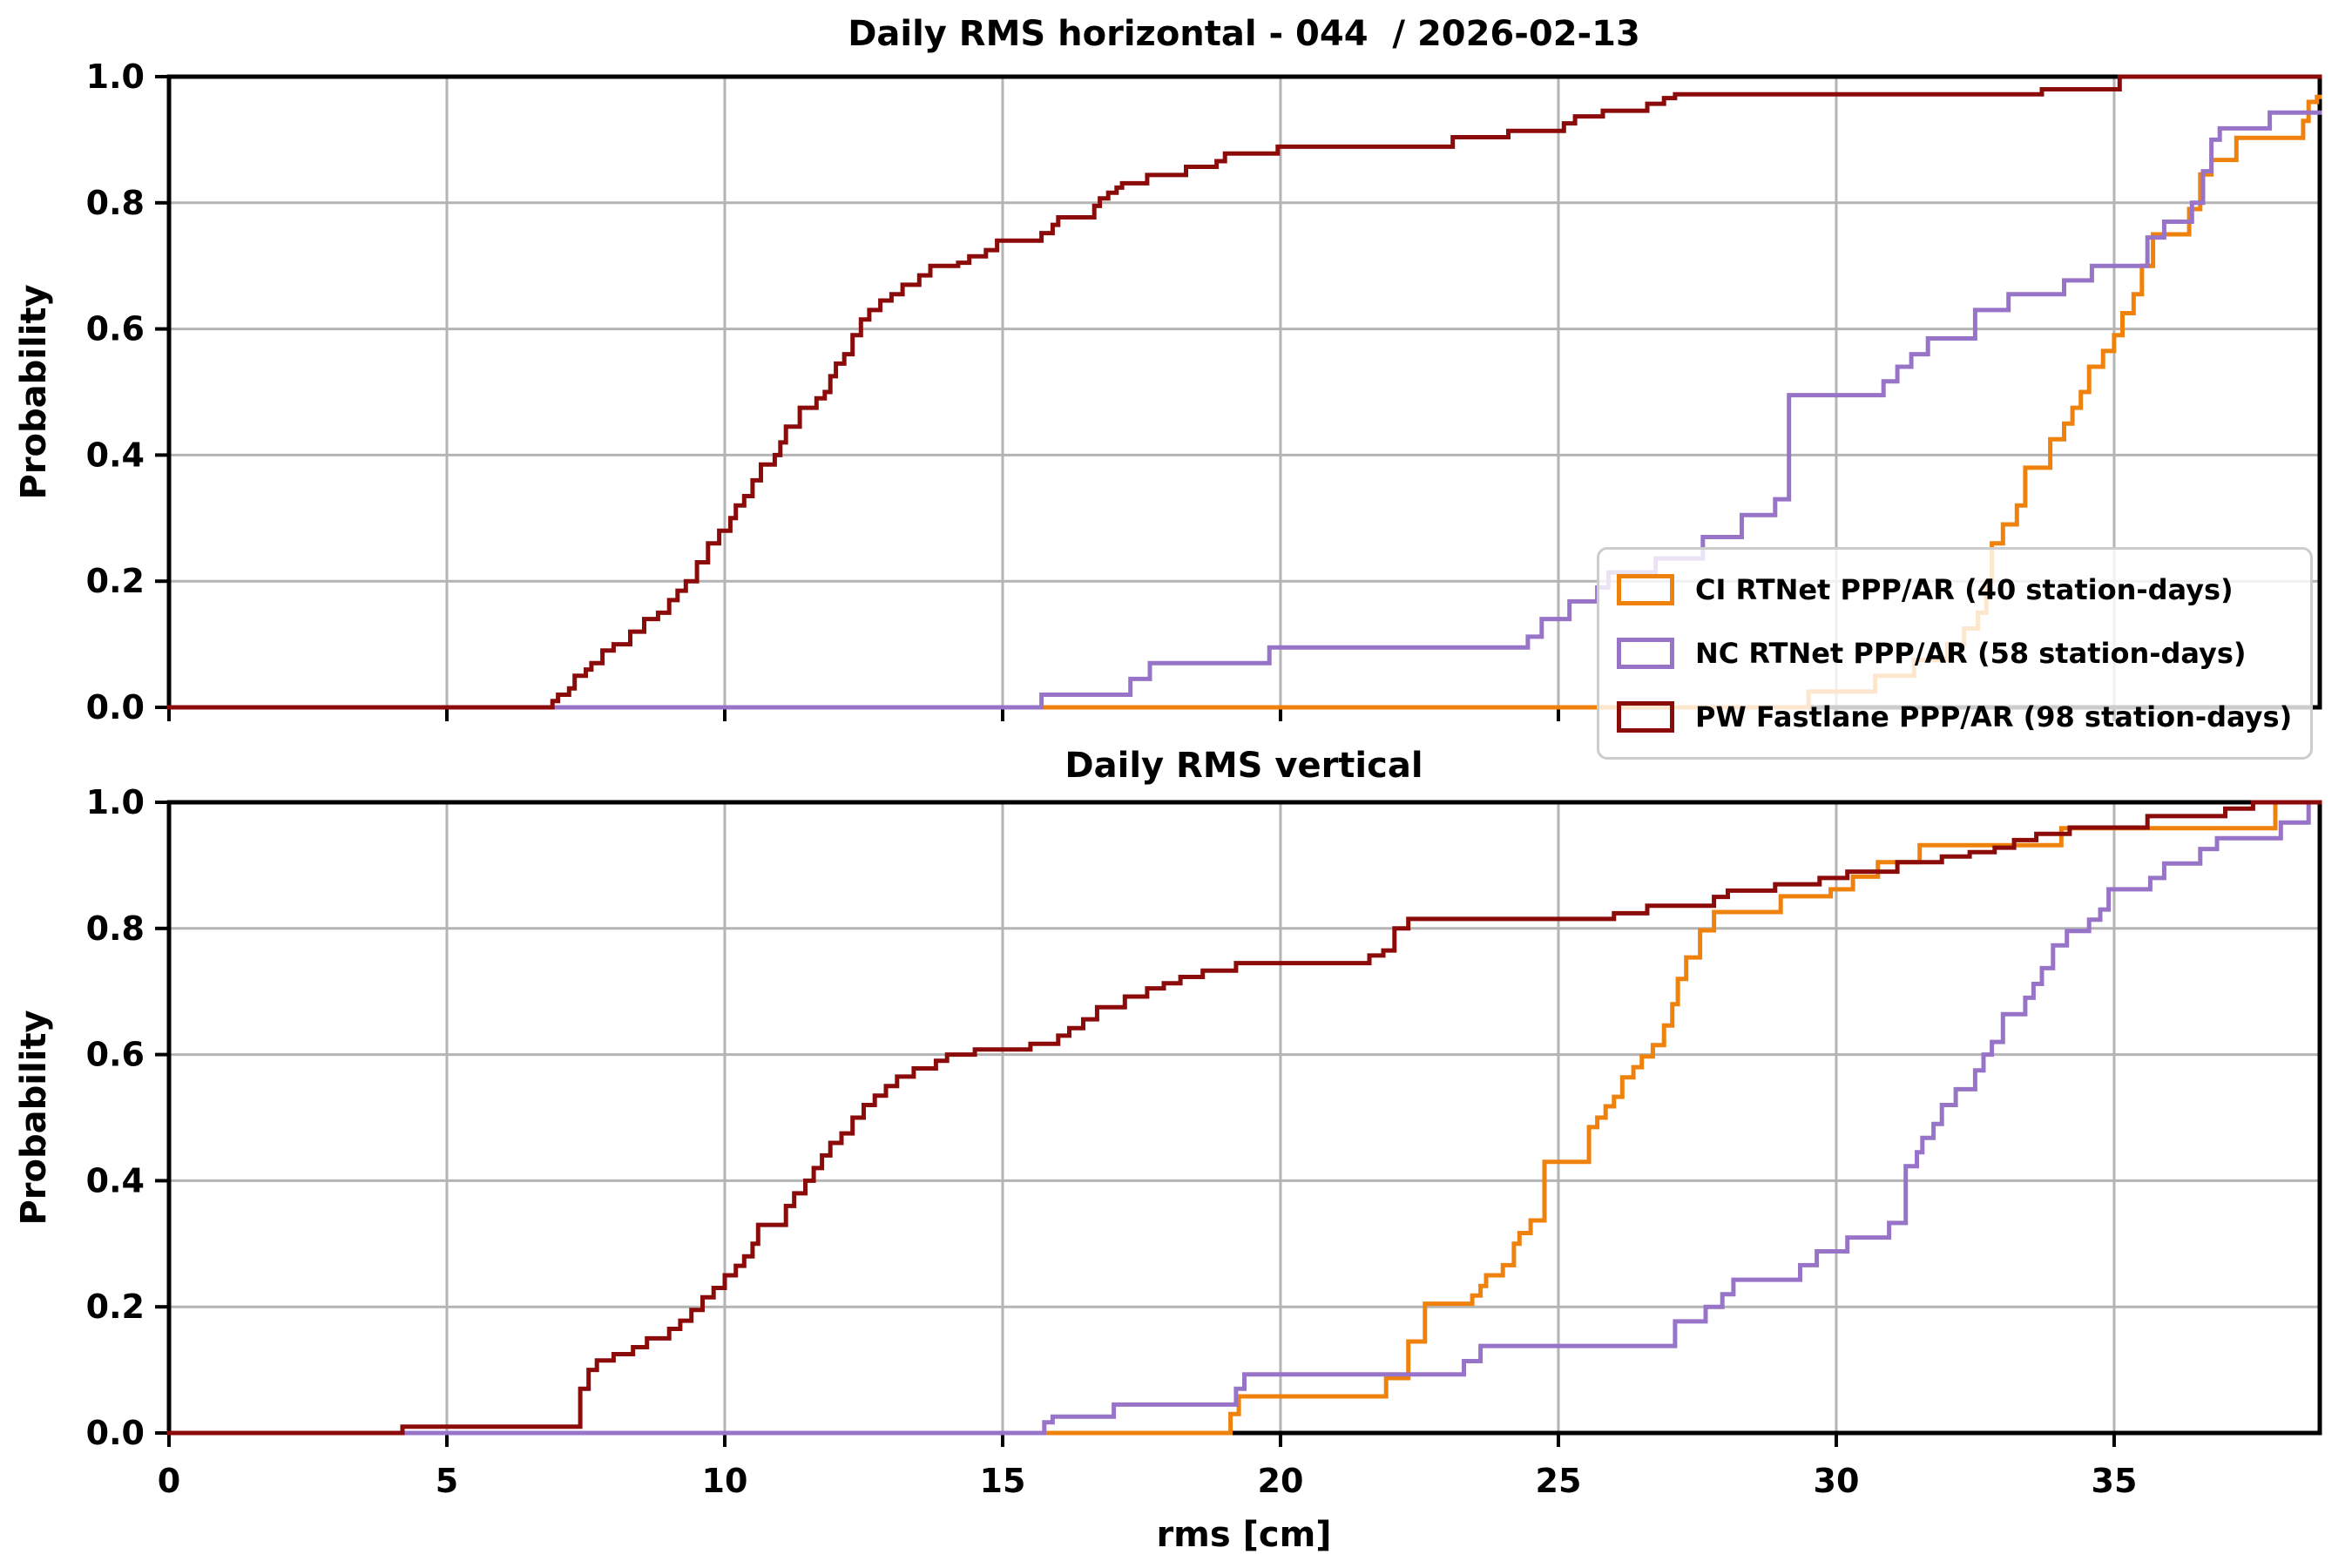 The image size is (2352, 1568). What do you see at coordinates (1003, 1481) in the screenshot?
I see `x-tick-label: 15` at bounding box center [1003, 1481].